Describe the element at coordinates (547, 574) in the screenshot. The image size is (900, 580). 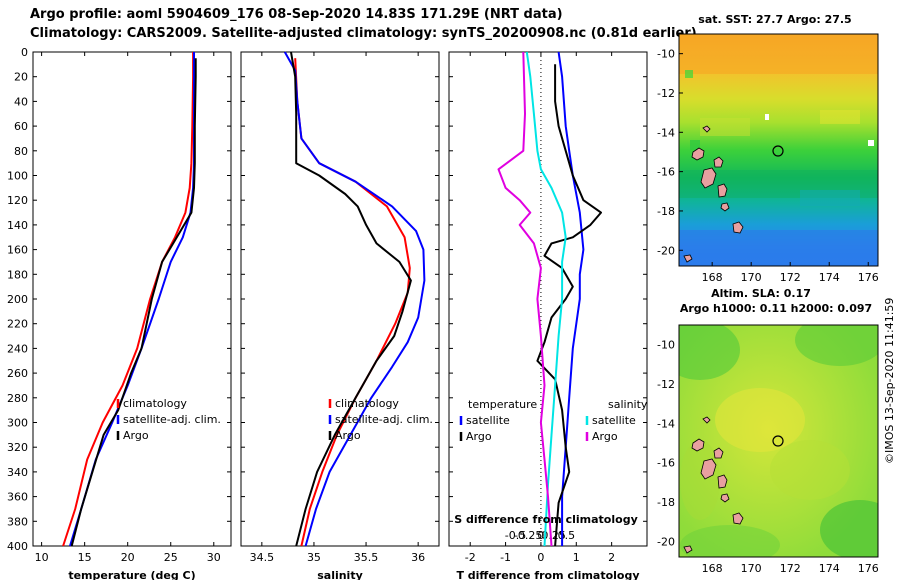
I see `t-diff-xlabel: T difference from climatology` at that location.